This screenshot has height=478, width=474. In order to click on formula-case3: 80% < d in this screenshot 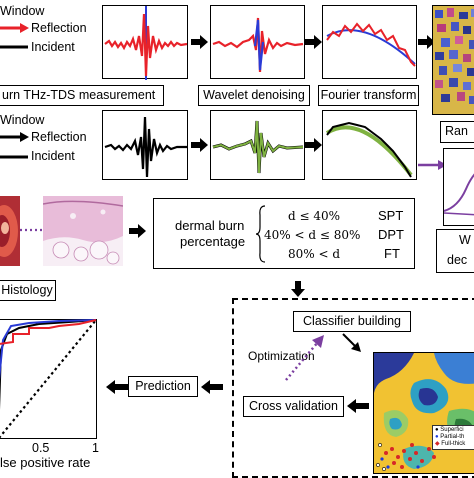, I will do `click(314, 254)`.